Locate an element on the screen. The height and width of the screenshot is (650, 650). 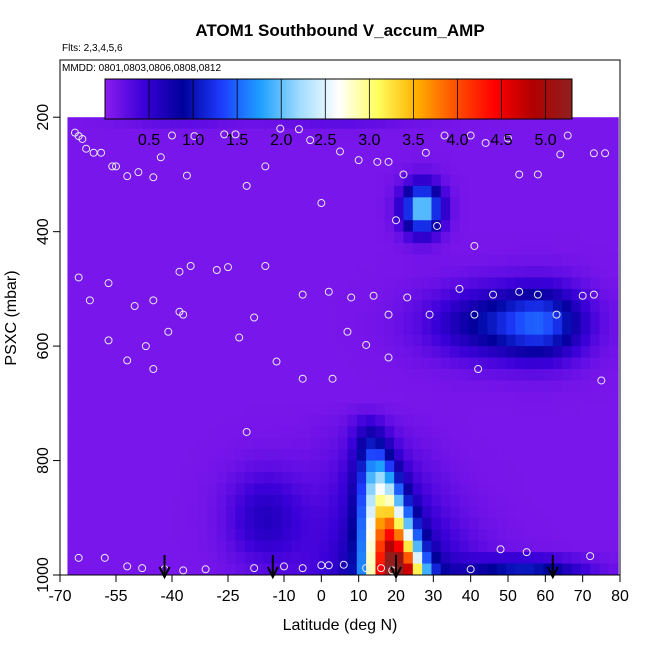
subtitle-flights: Flts: 2,3,4,5,6 is located at coordinates (92, 48).